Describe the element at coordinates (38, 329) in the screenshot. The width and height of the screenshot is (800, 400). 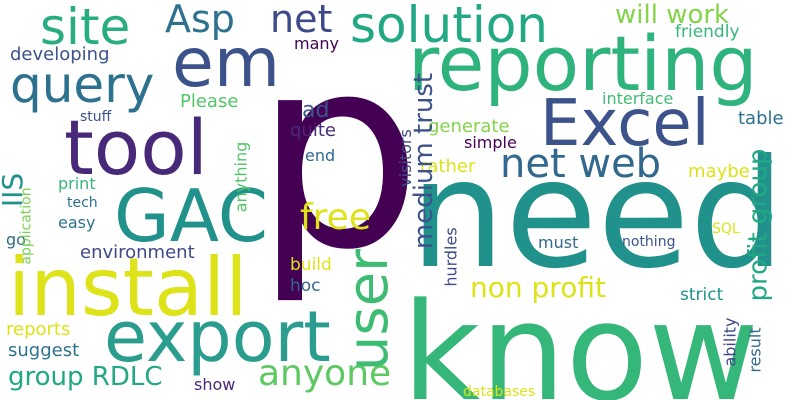
I see `word-reports: reports` at that location.